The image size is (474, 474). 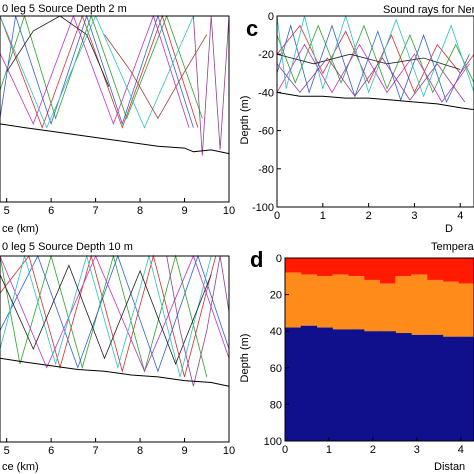 I want to click on y-tick-label: 60, so click(x=276, y=369).